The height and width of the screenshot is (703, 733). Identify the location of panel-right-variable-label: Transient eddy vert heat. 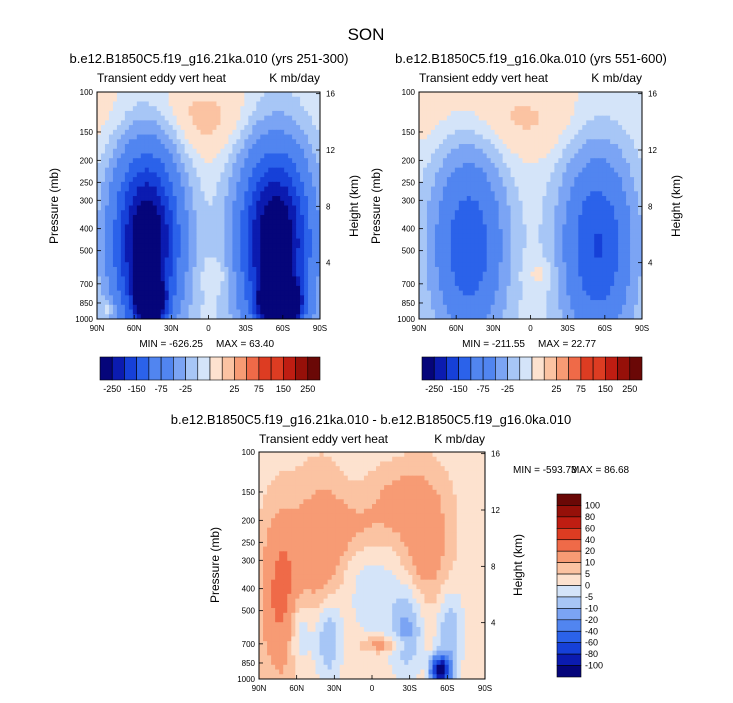
(484, 78).